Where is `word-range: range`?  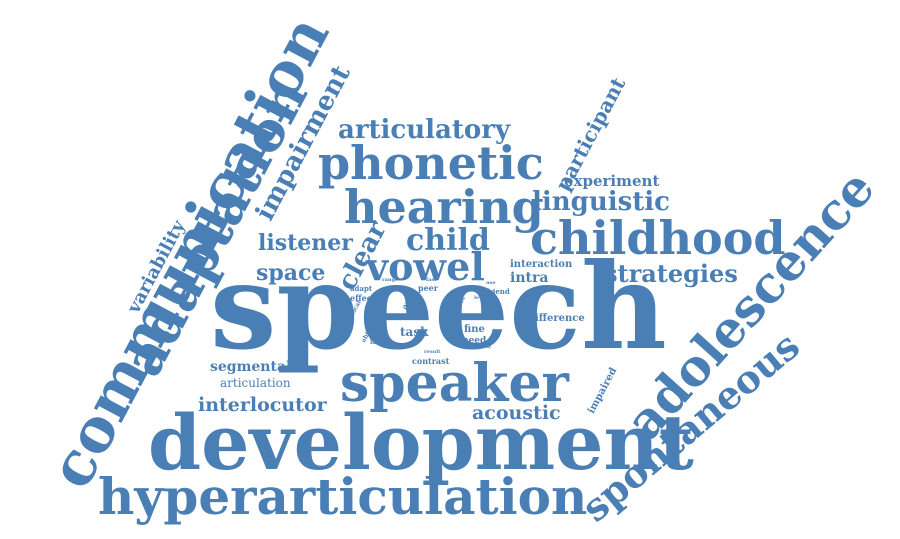 word-range: range is located at coordinates (390, 280).